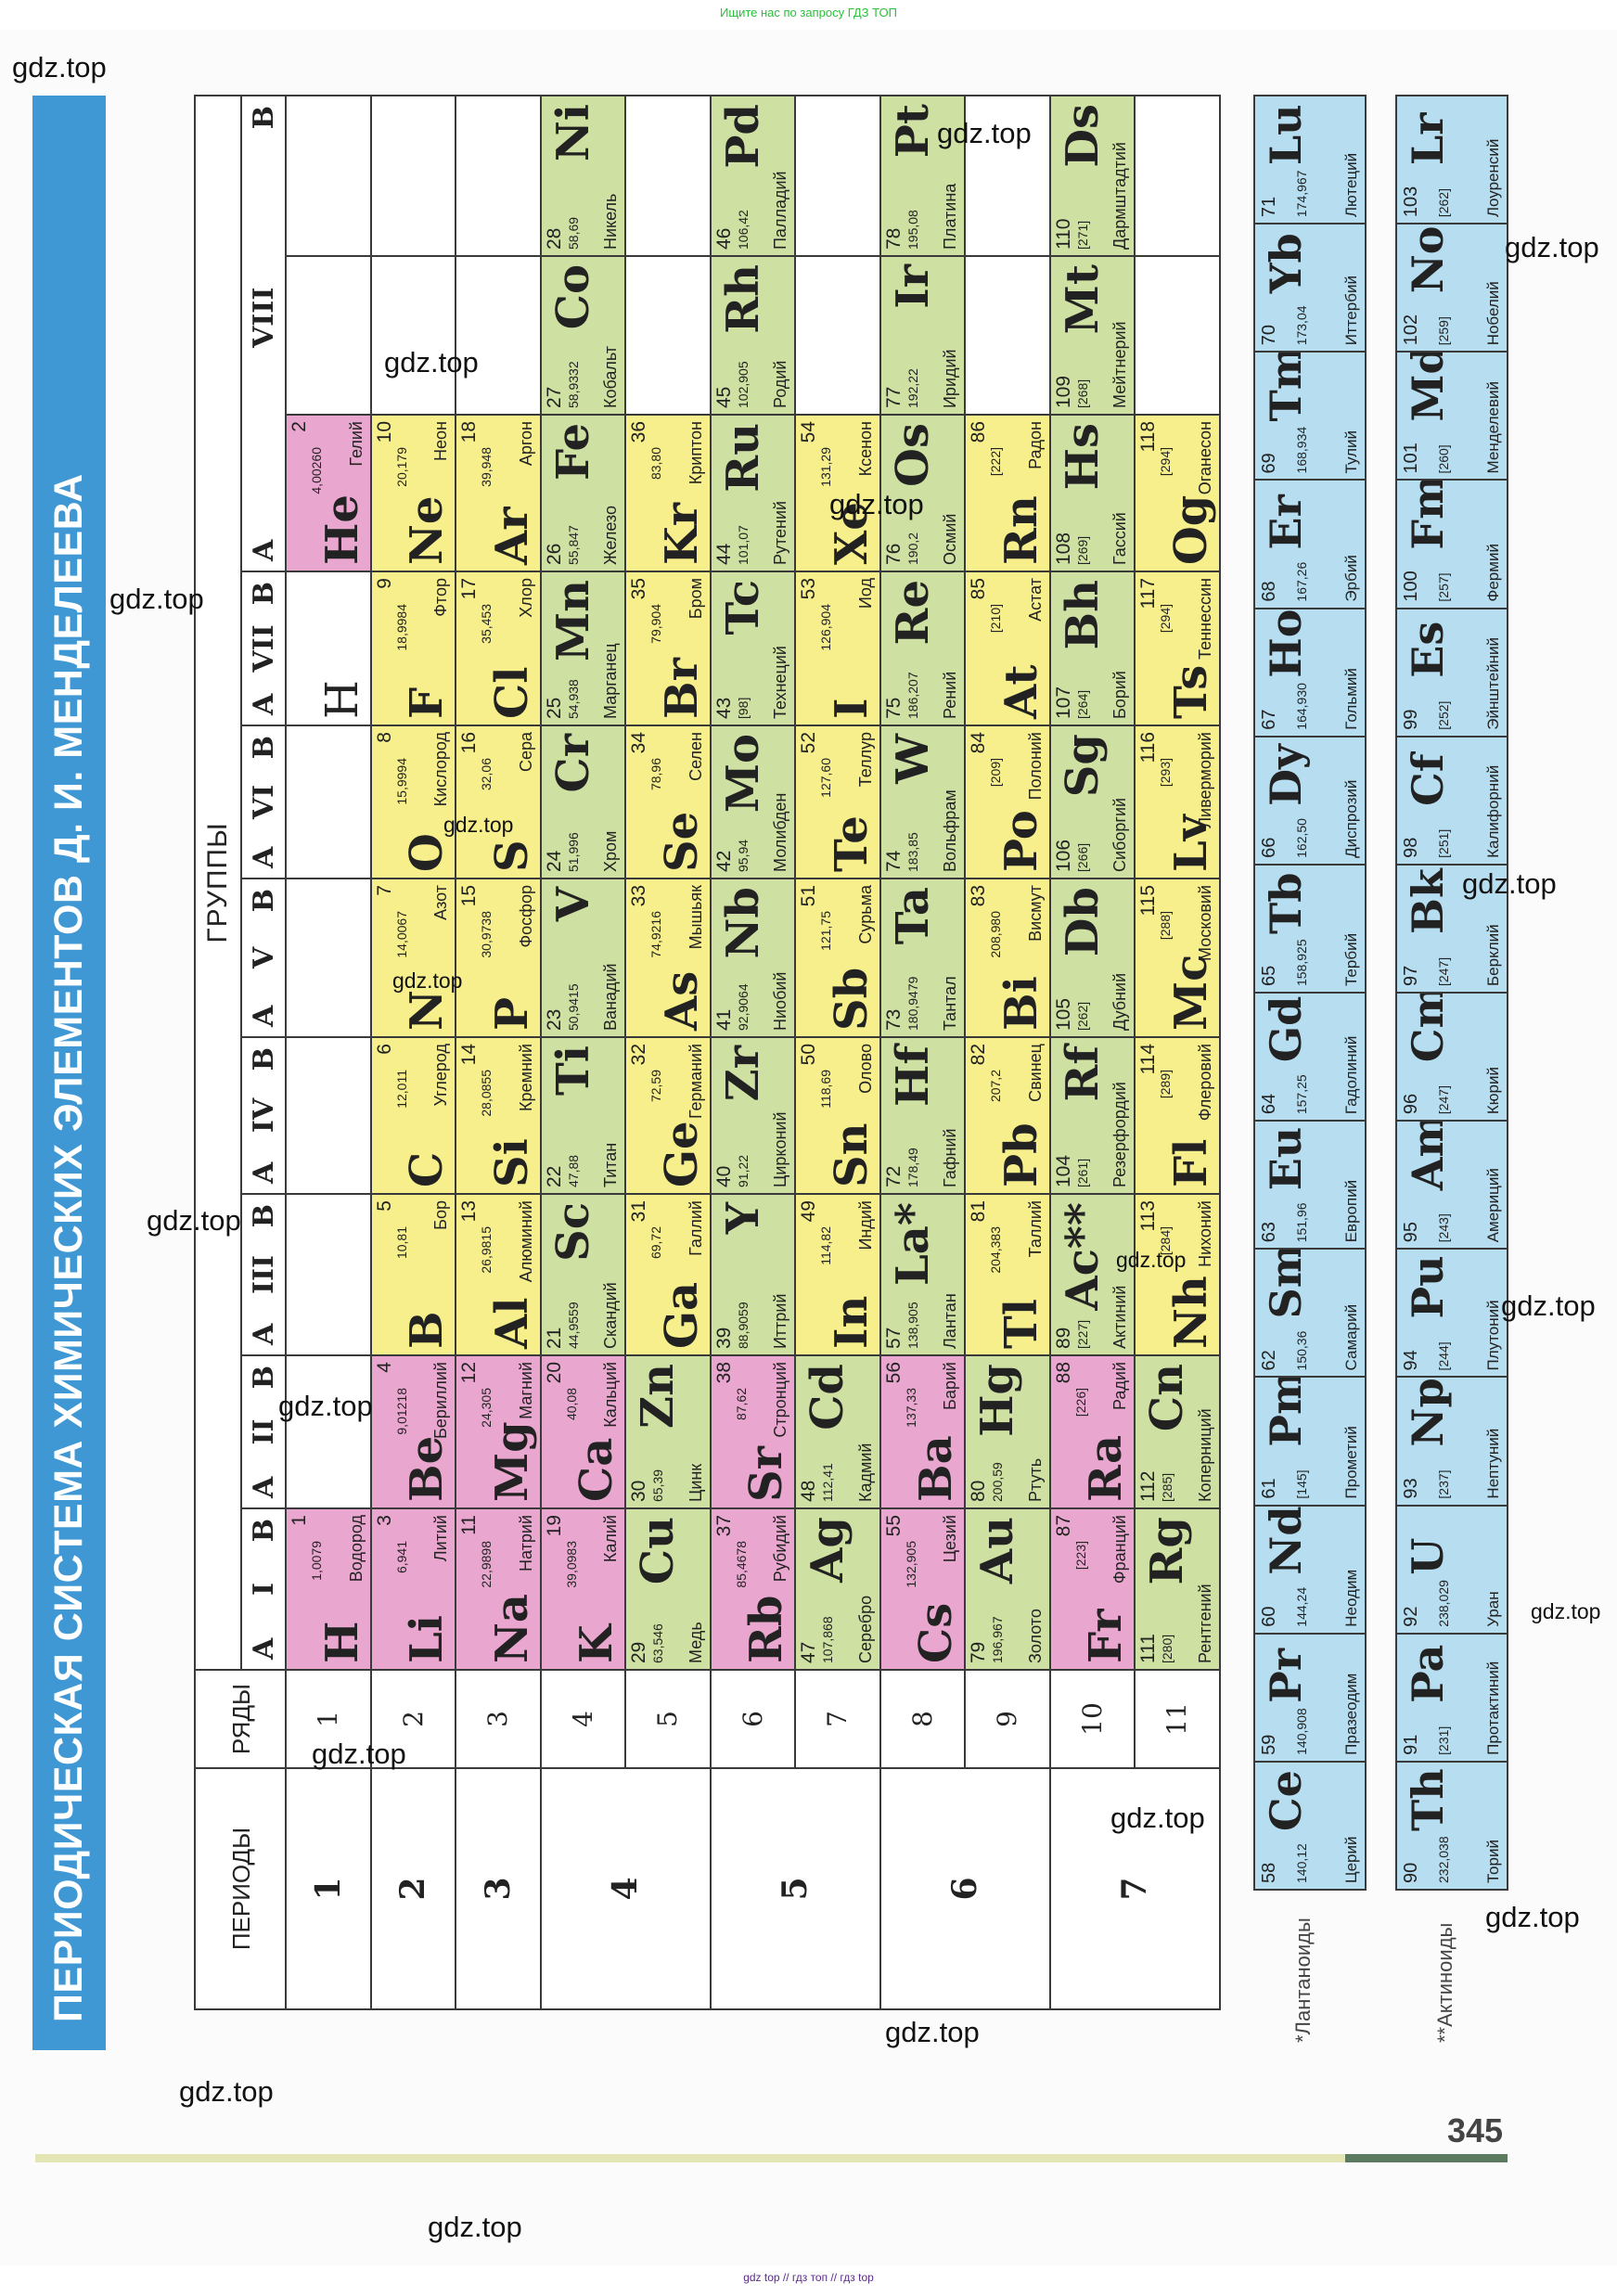  What do you see at coordinates (1286, 1411) in the screenshot?
I see `element-symbol: Pm` at bounding box center [1286, 1411].